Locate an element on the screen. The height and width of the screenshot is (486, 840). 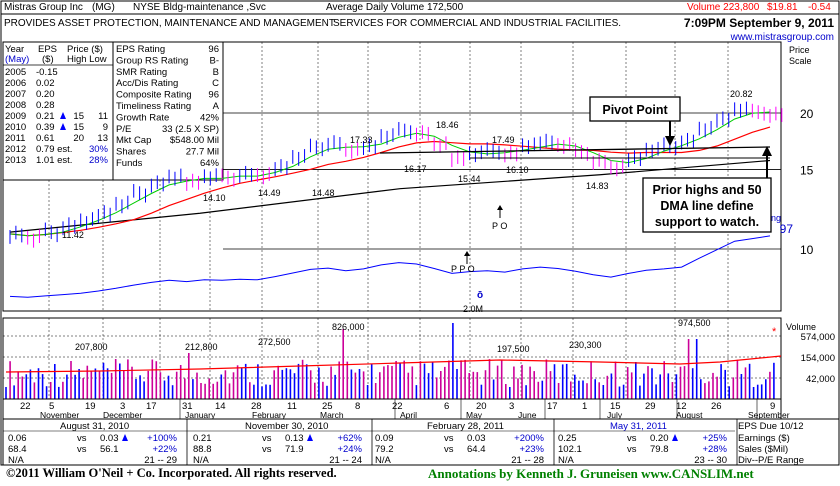
x-day-label: 22 is located at coordinates (397, 406).